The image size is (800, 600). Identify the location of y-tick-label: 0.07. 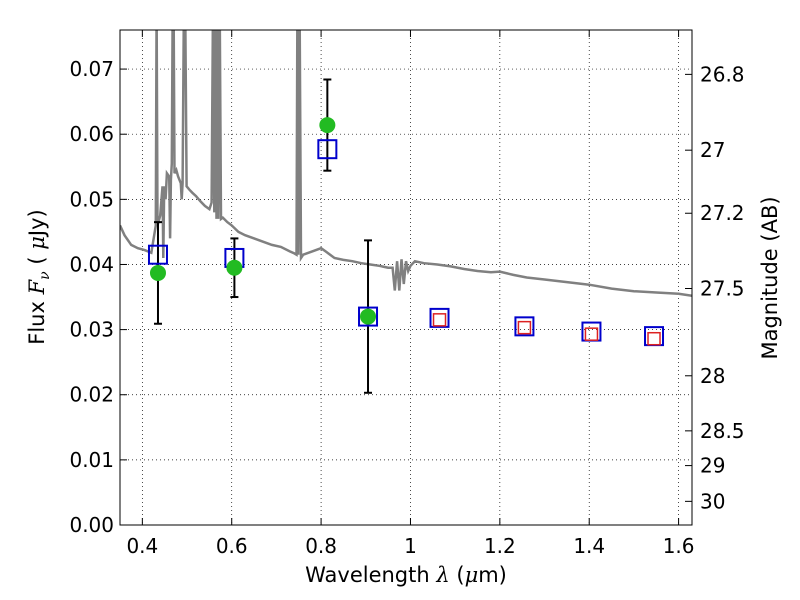
(91, 69).